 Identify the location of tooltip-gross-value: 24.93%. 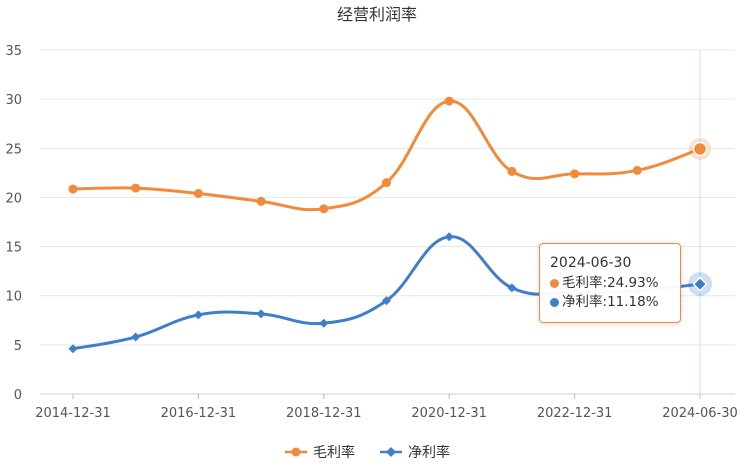
(633, 283).